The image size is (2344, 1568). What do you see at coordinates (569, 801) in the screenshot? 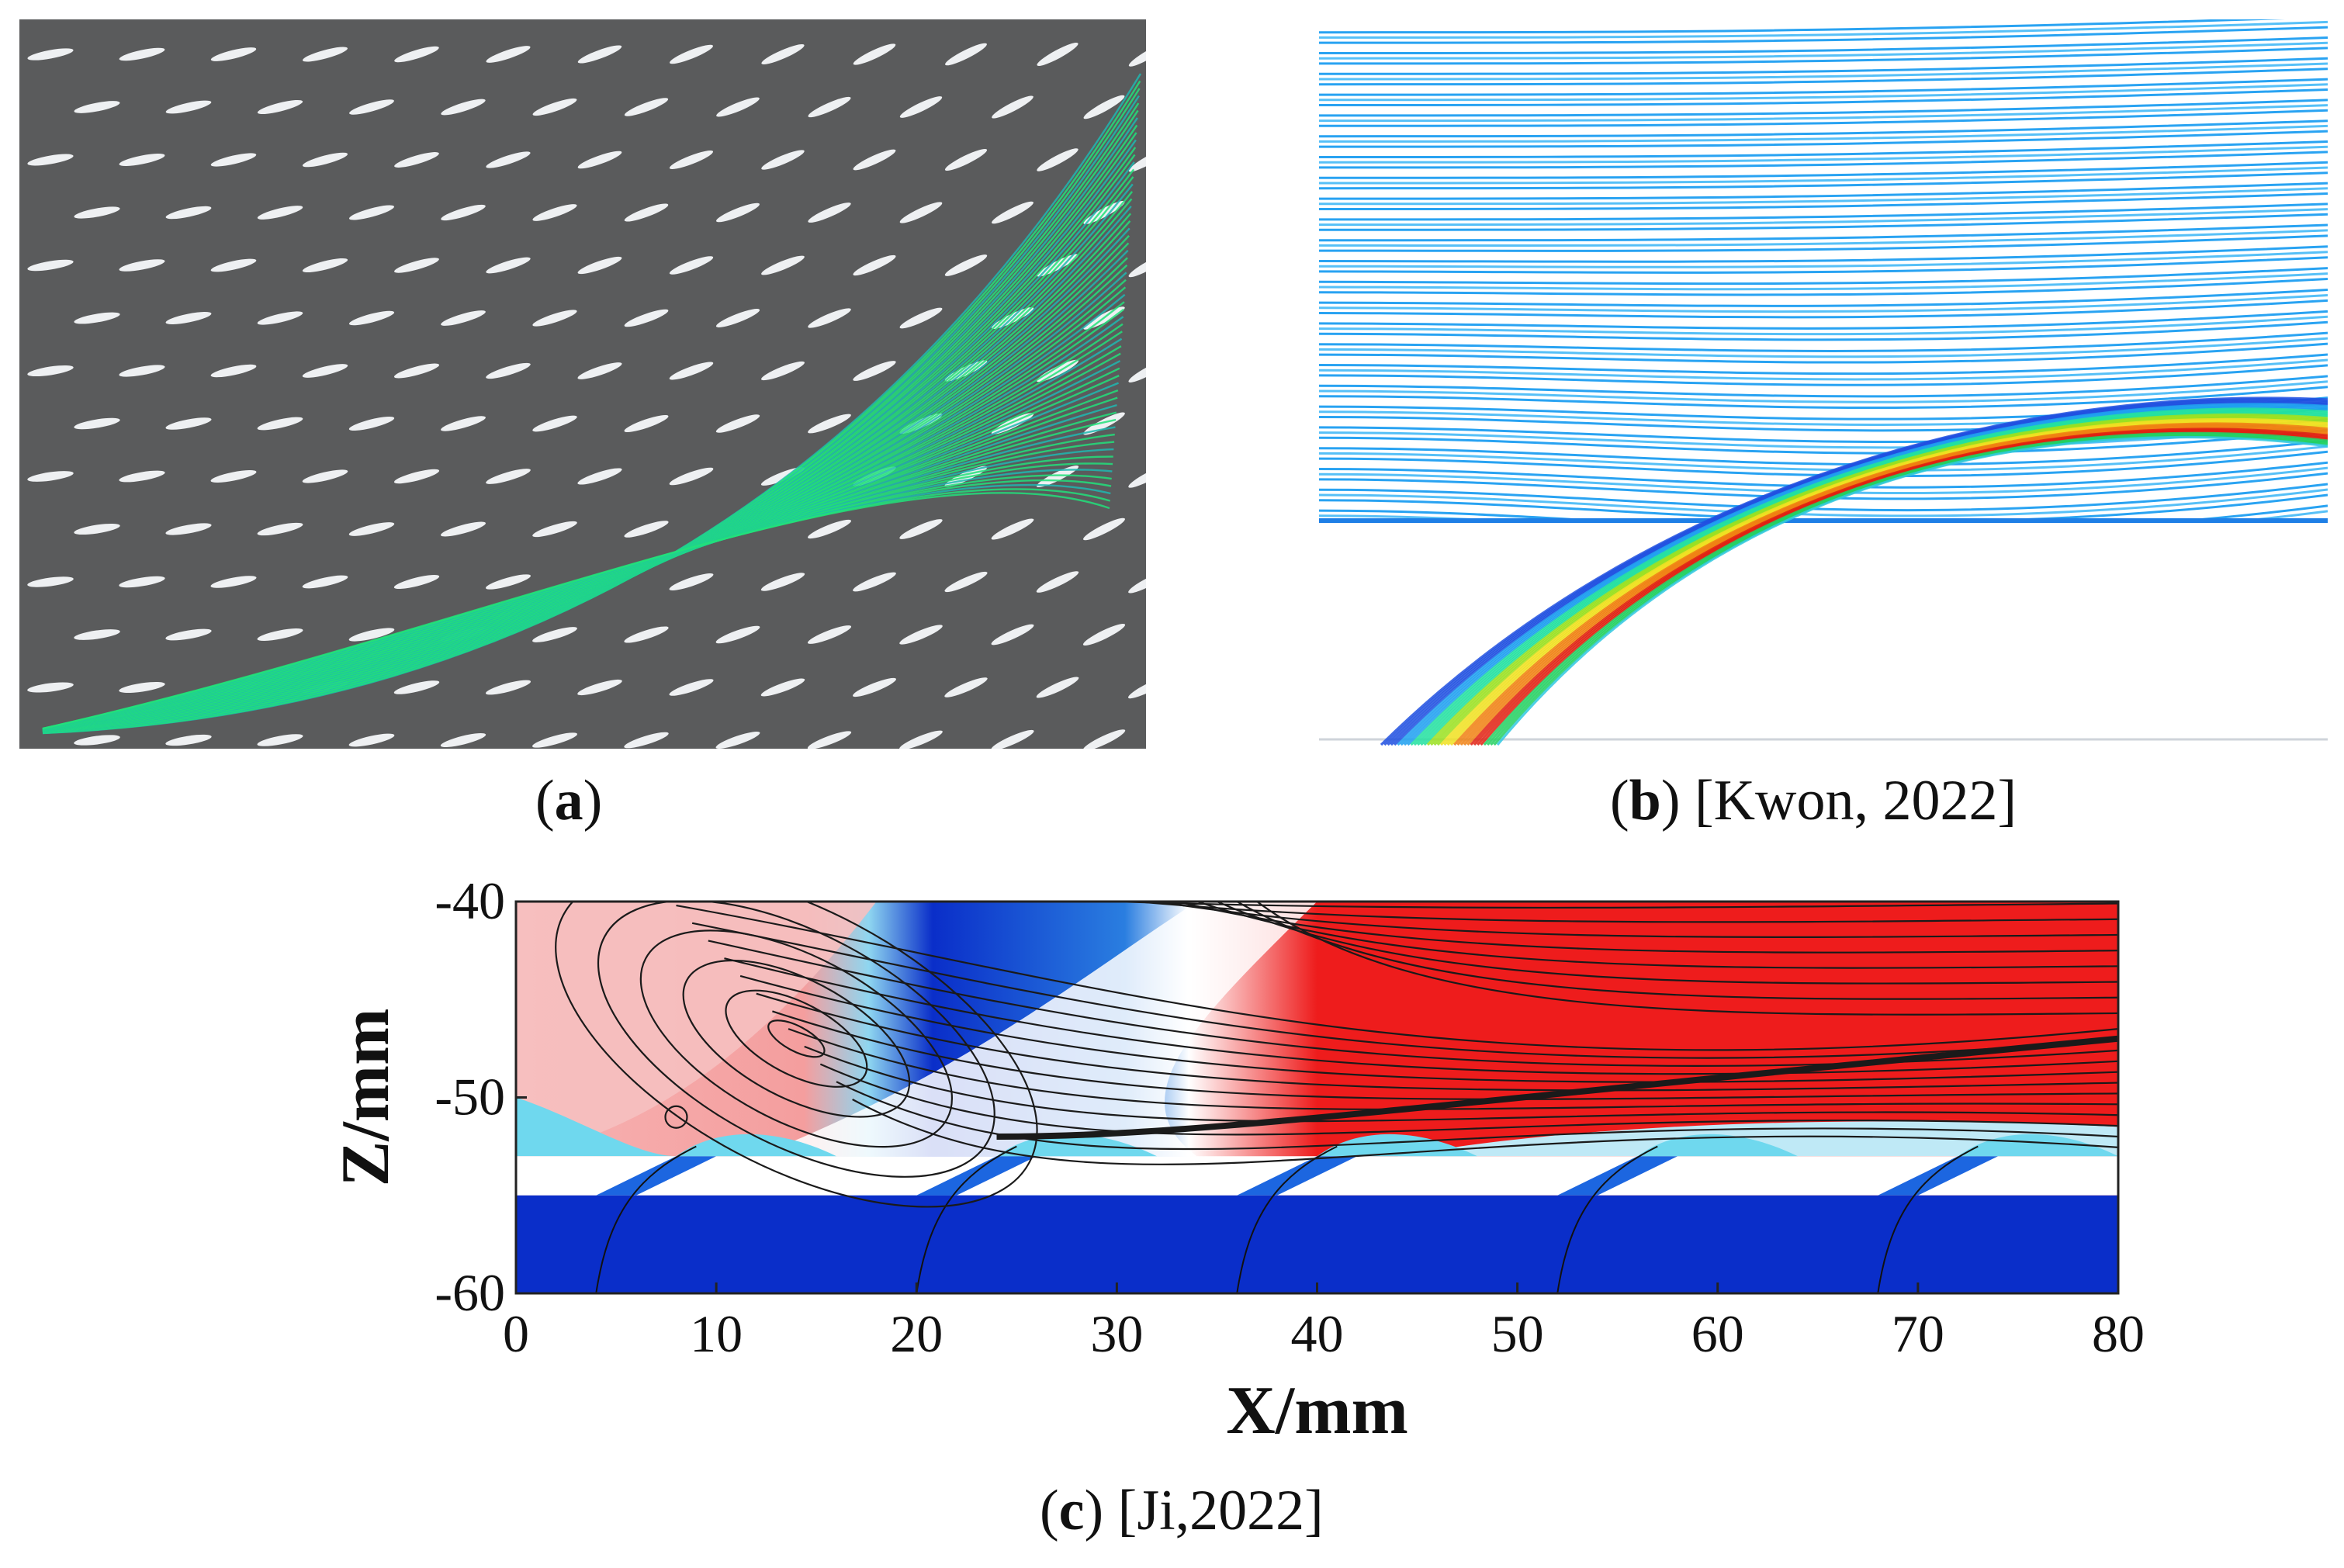
I see `caption-a: (a)` at bounding box center [569, 801].